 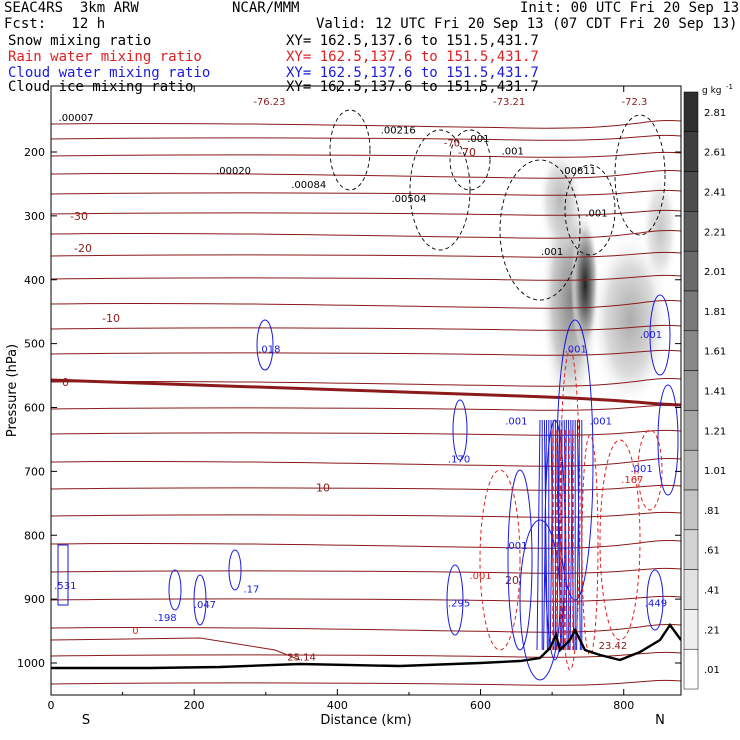 What do you see at coordinates (712, 591) in the screenshot?
I see `colorbar-label: .41` at bounding box center [712, 591].